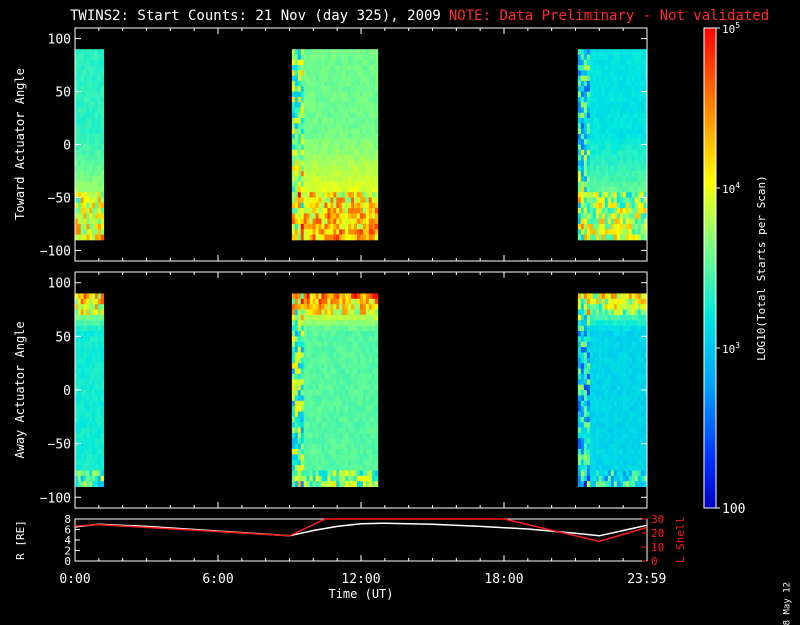 The width and height of the screenshot is (800, 625). What do you see at coordinates (217, 579) in the screenshot?
I see `xtick-label: 6:00` at bounding box center [217, 579].